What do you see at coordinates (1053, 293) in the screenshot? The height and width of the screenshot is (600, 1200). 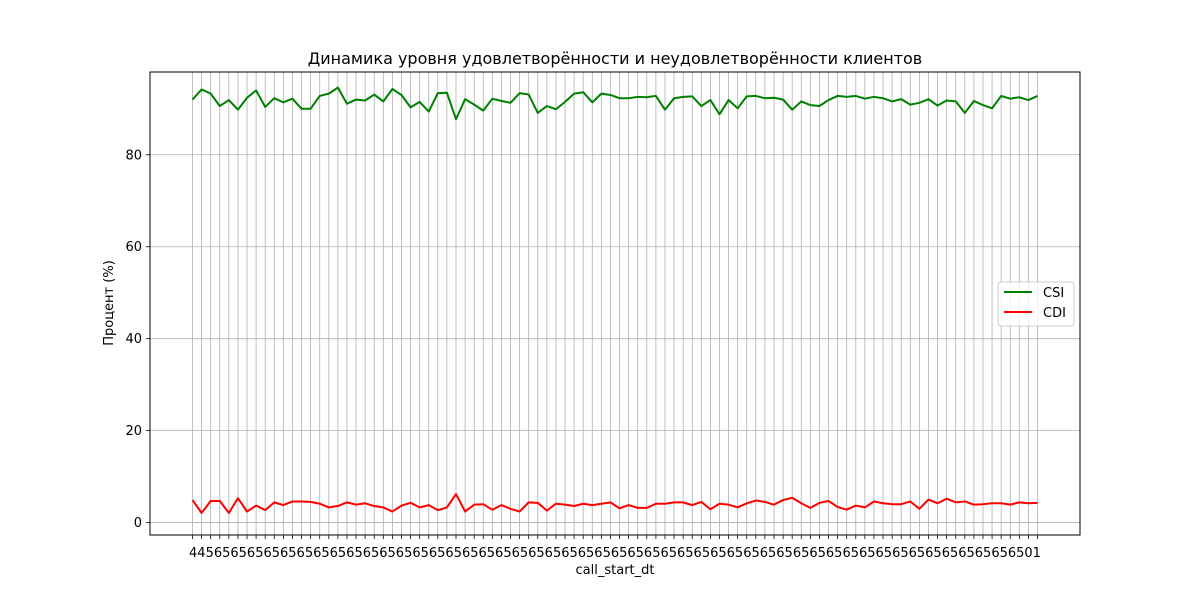 I see `legend-label-csi: CSI` at bounding box center [1053, 293].